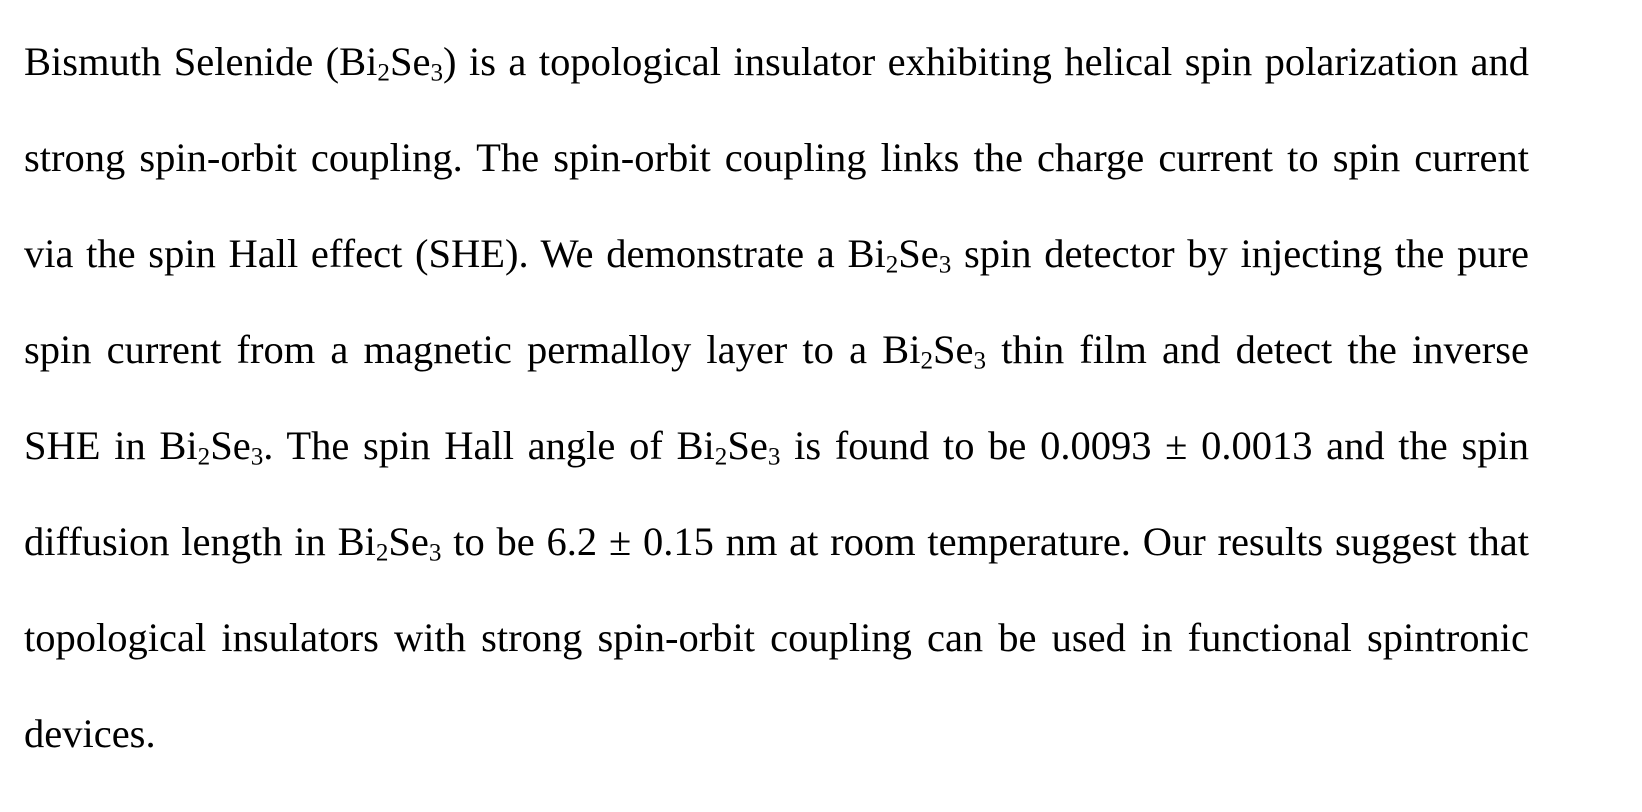 This screenshot has height=812, width=1642. What do you see at coordinates (201, 61) in the screenshot?
I see `text-span: Bismuth Selenide (Bi` at bounding box center [201, 61].